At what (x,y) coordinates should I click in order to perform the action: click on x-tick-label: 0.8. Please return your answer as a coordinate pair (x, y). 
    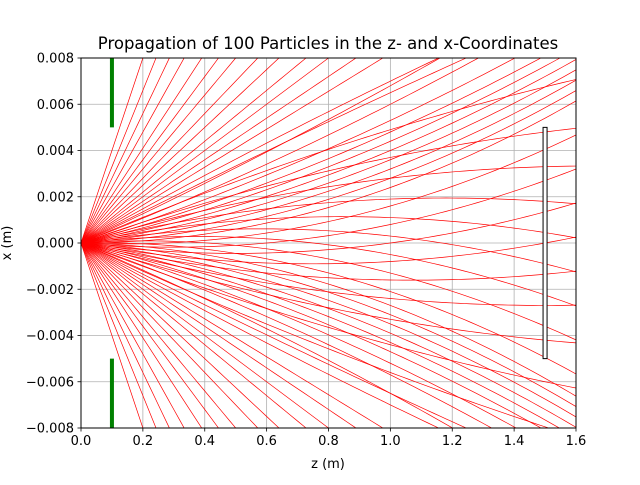
    Looking at the image, I should click on (328, 441).